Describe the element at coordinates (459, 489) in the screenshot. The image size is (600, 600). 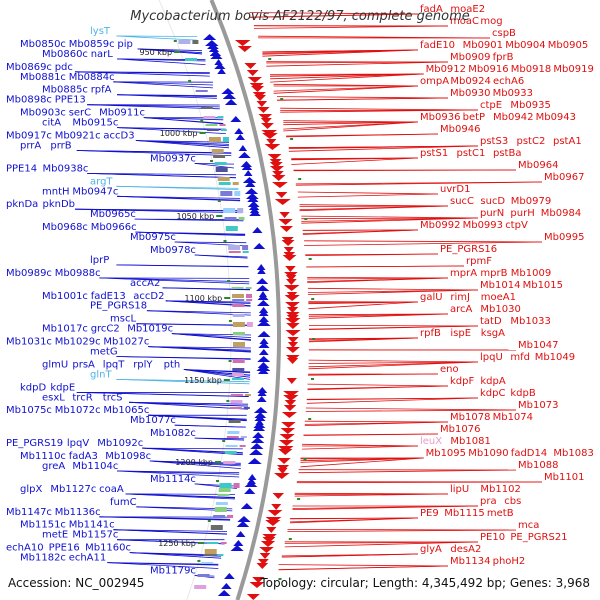
I see `gene-label: lipU` at that location.